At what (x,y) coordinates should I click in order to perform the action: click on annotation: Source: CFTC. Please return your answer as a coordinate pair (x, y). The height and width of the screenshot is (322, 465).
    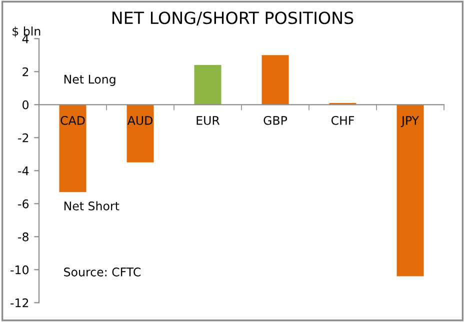
    Looking at the image, I should click on (102, 272).